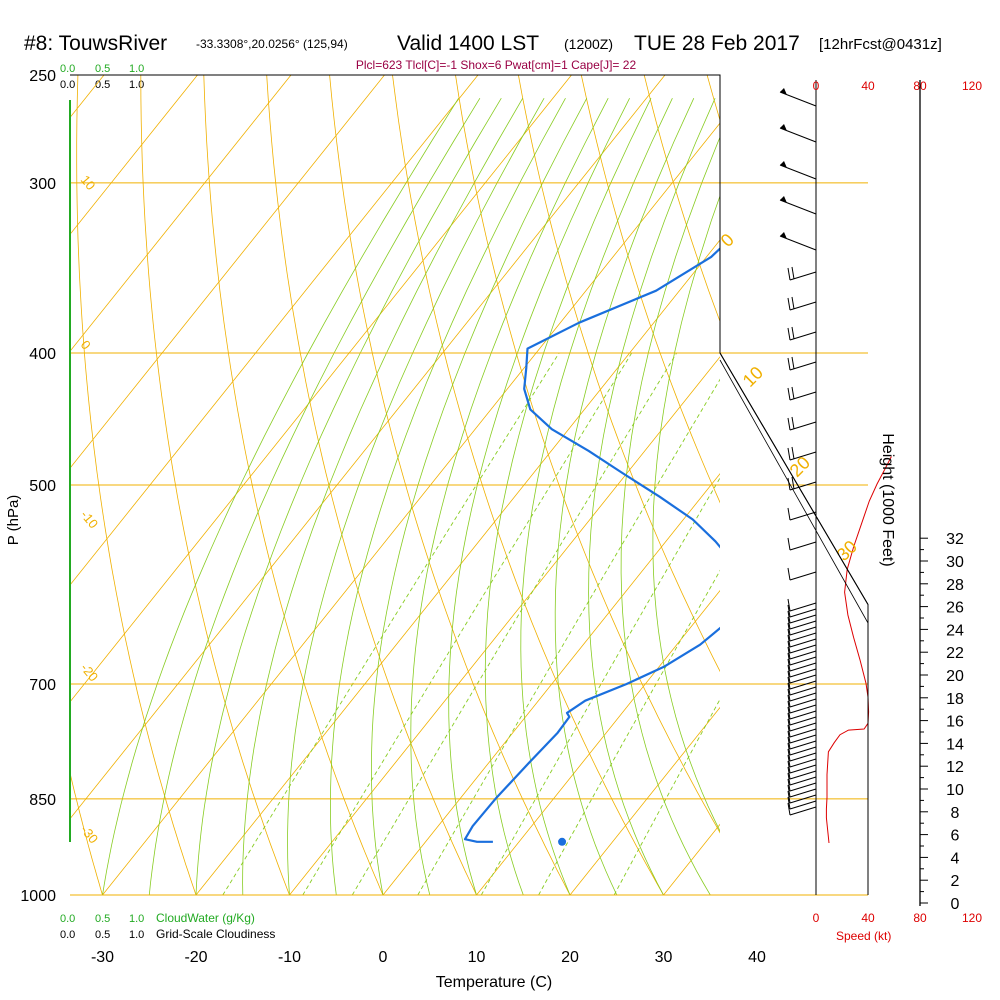 The height and width of the screenshot is (1000, 1000). I want to click on temperature-tick-label: 30, so click(664, 957).